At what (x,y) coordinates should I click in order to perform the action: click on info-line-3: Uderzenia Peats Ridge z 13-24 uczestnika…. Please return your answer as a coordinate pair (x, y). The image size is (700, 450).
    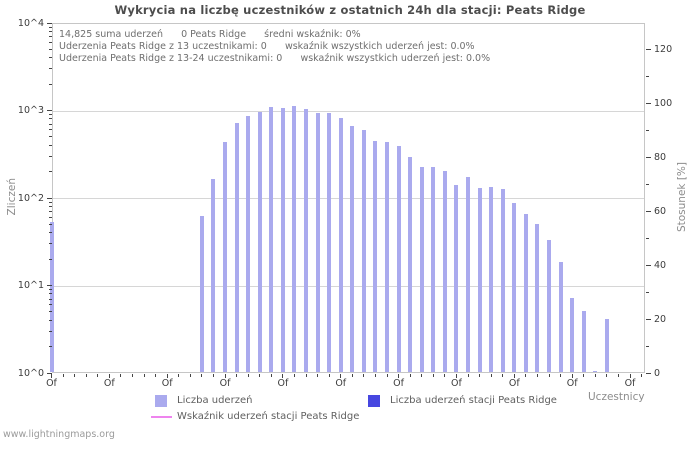
    Looking at the image, I should click on (275, 58).